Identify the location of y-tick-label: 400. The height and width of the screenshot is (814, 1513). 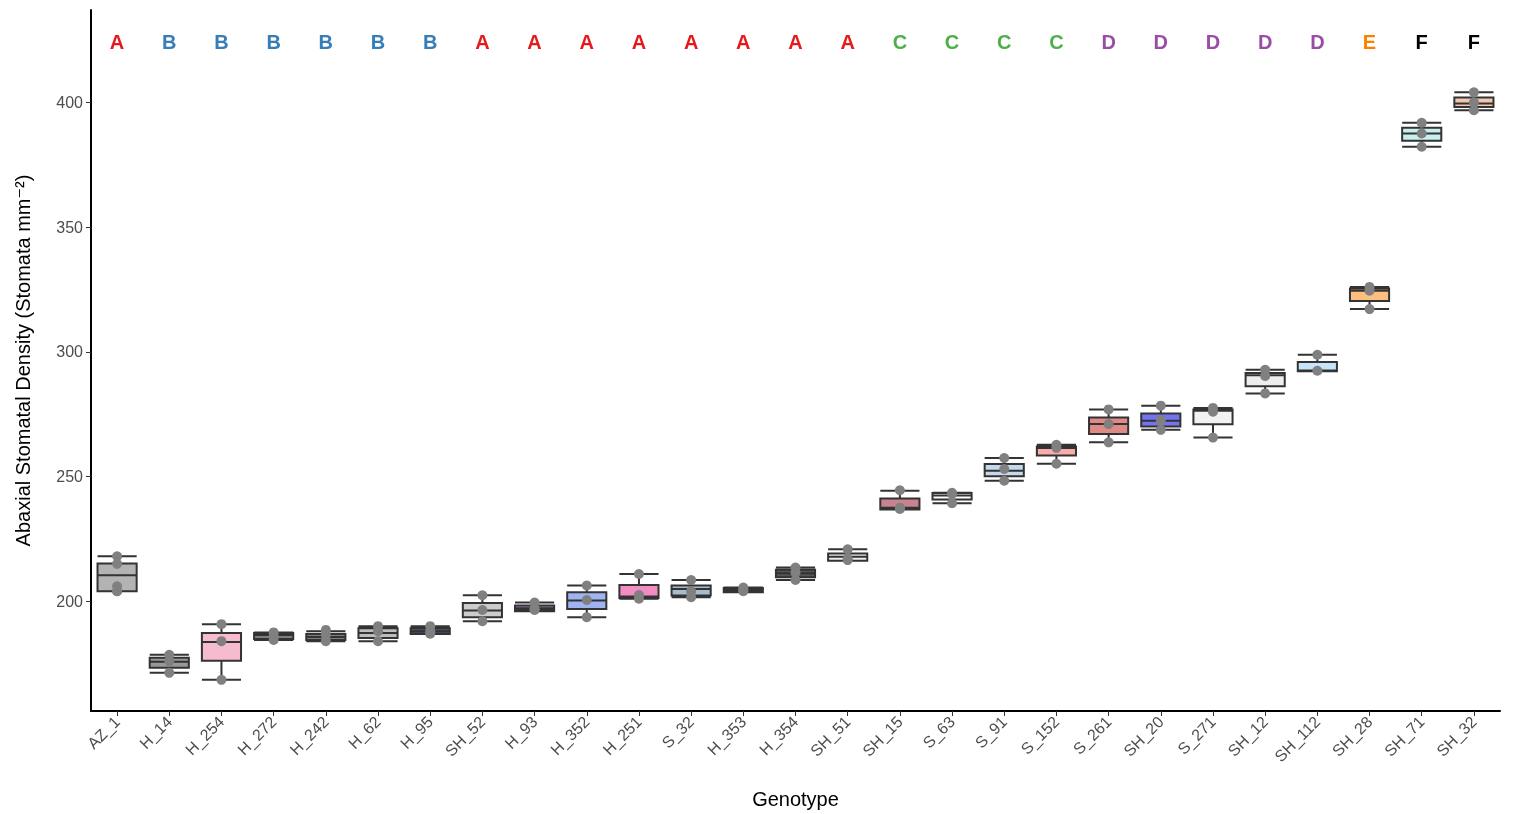
(70, 102).